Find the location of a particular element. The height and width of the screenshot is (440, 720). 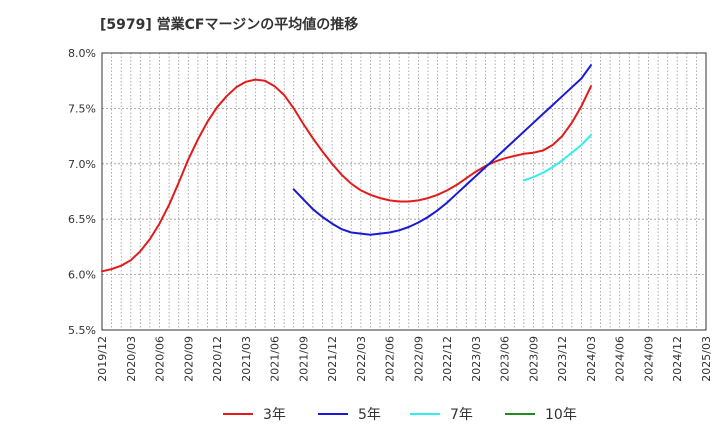

legend-label: 7年 is located at coordinates (461, 415).